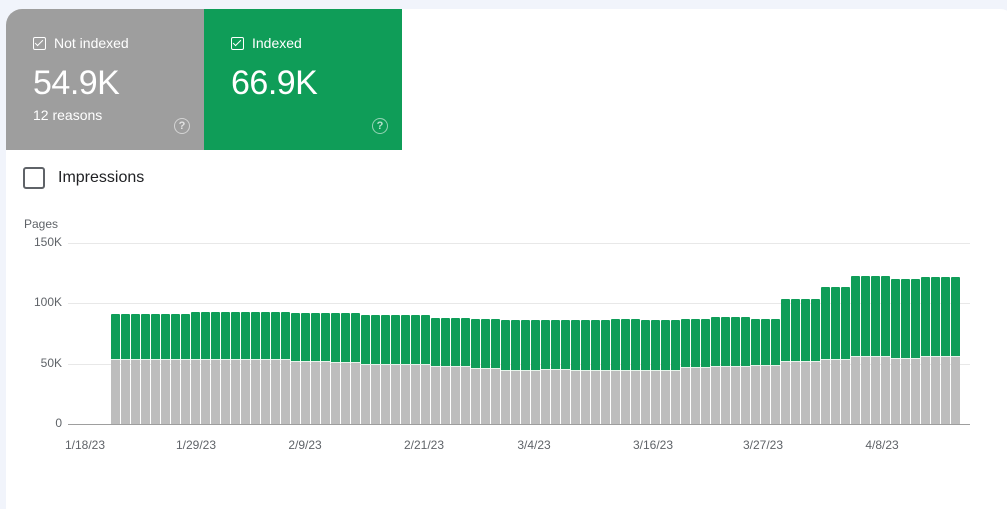  Describe the element at coordinates (105, 79) in the screenshot. I see `not-indexed-card: Not indexed 54.9K 12 reasons ?` at that location.